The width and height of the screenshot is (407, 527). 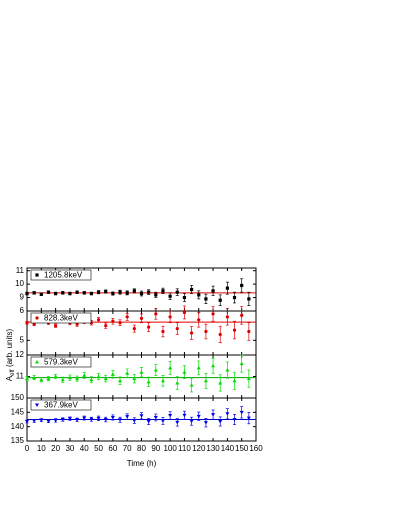 What do you see at coordinates (13, 372) in the screenshot?
I see `y-label-sub: eff` at bounding box center [13, 372].